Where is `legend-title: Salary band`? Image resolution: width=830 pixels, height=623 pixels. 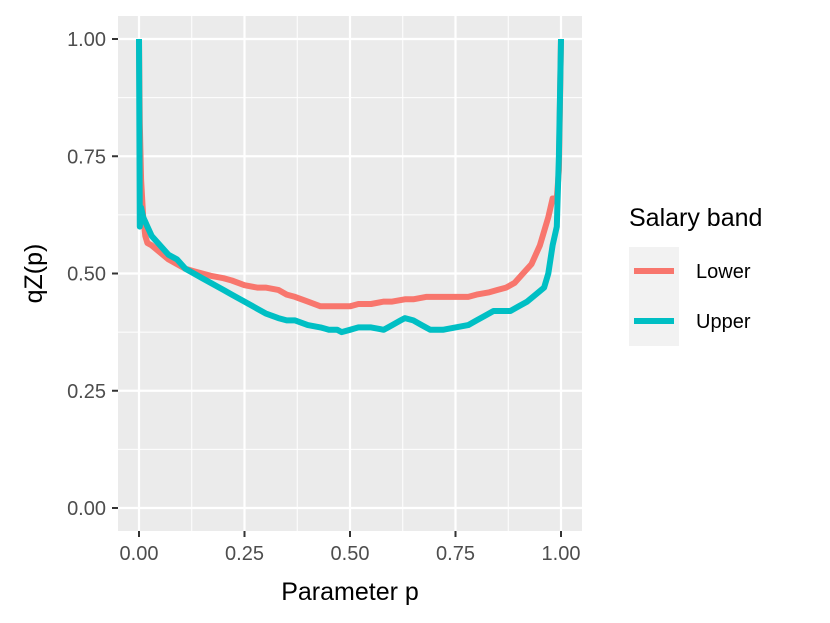 legend-title: Salary band is located at coordinates (695, 218).